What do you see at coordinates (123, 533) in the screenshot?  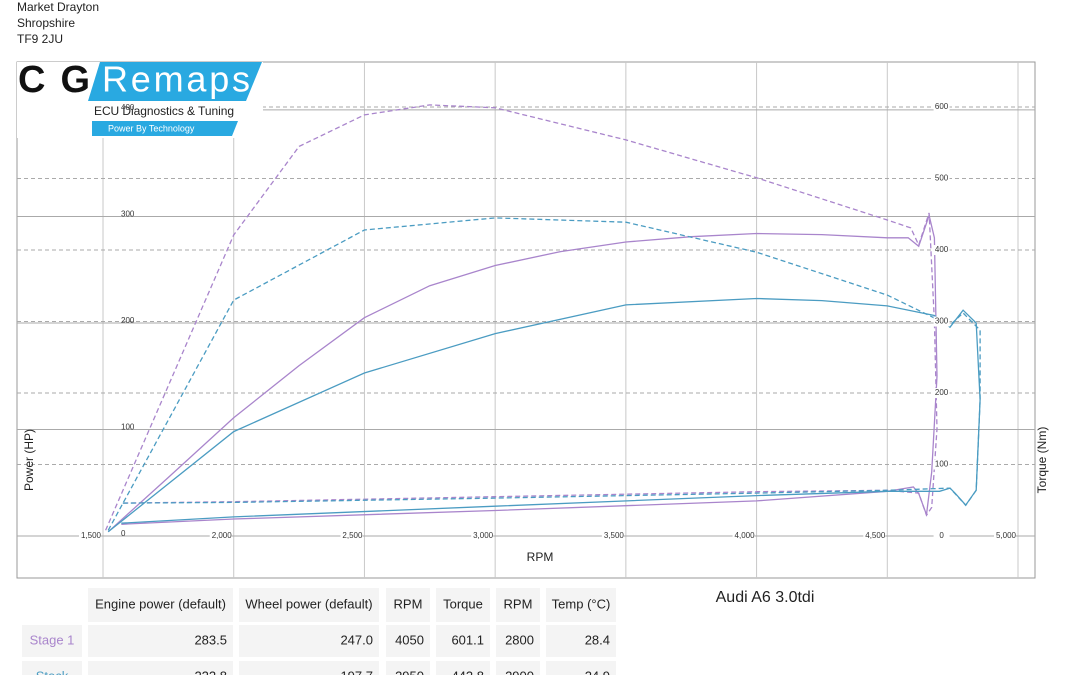 I see `y-tick-label: 0` at bounding box center [123, 533].